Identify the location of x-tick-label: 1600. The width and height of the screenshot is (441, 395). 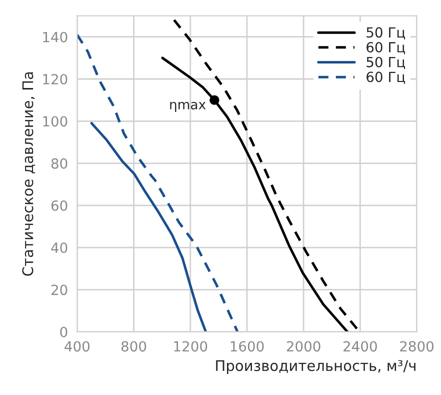
(247, 346).